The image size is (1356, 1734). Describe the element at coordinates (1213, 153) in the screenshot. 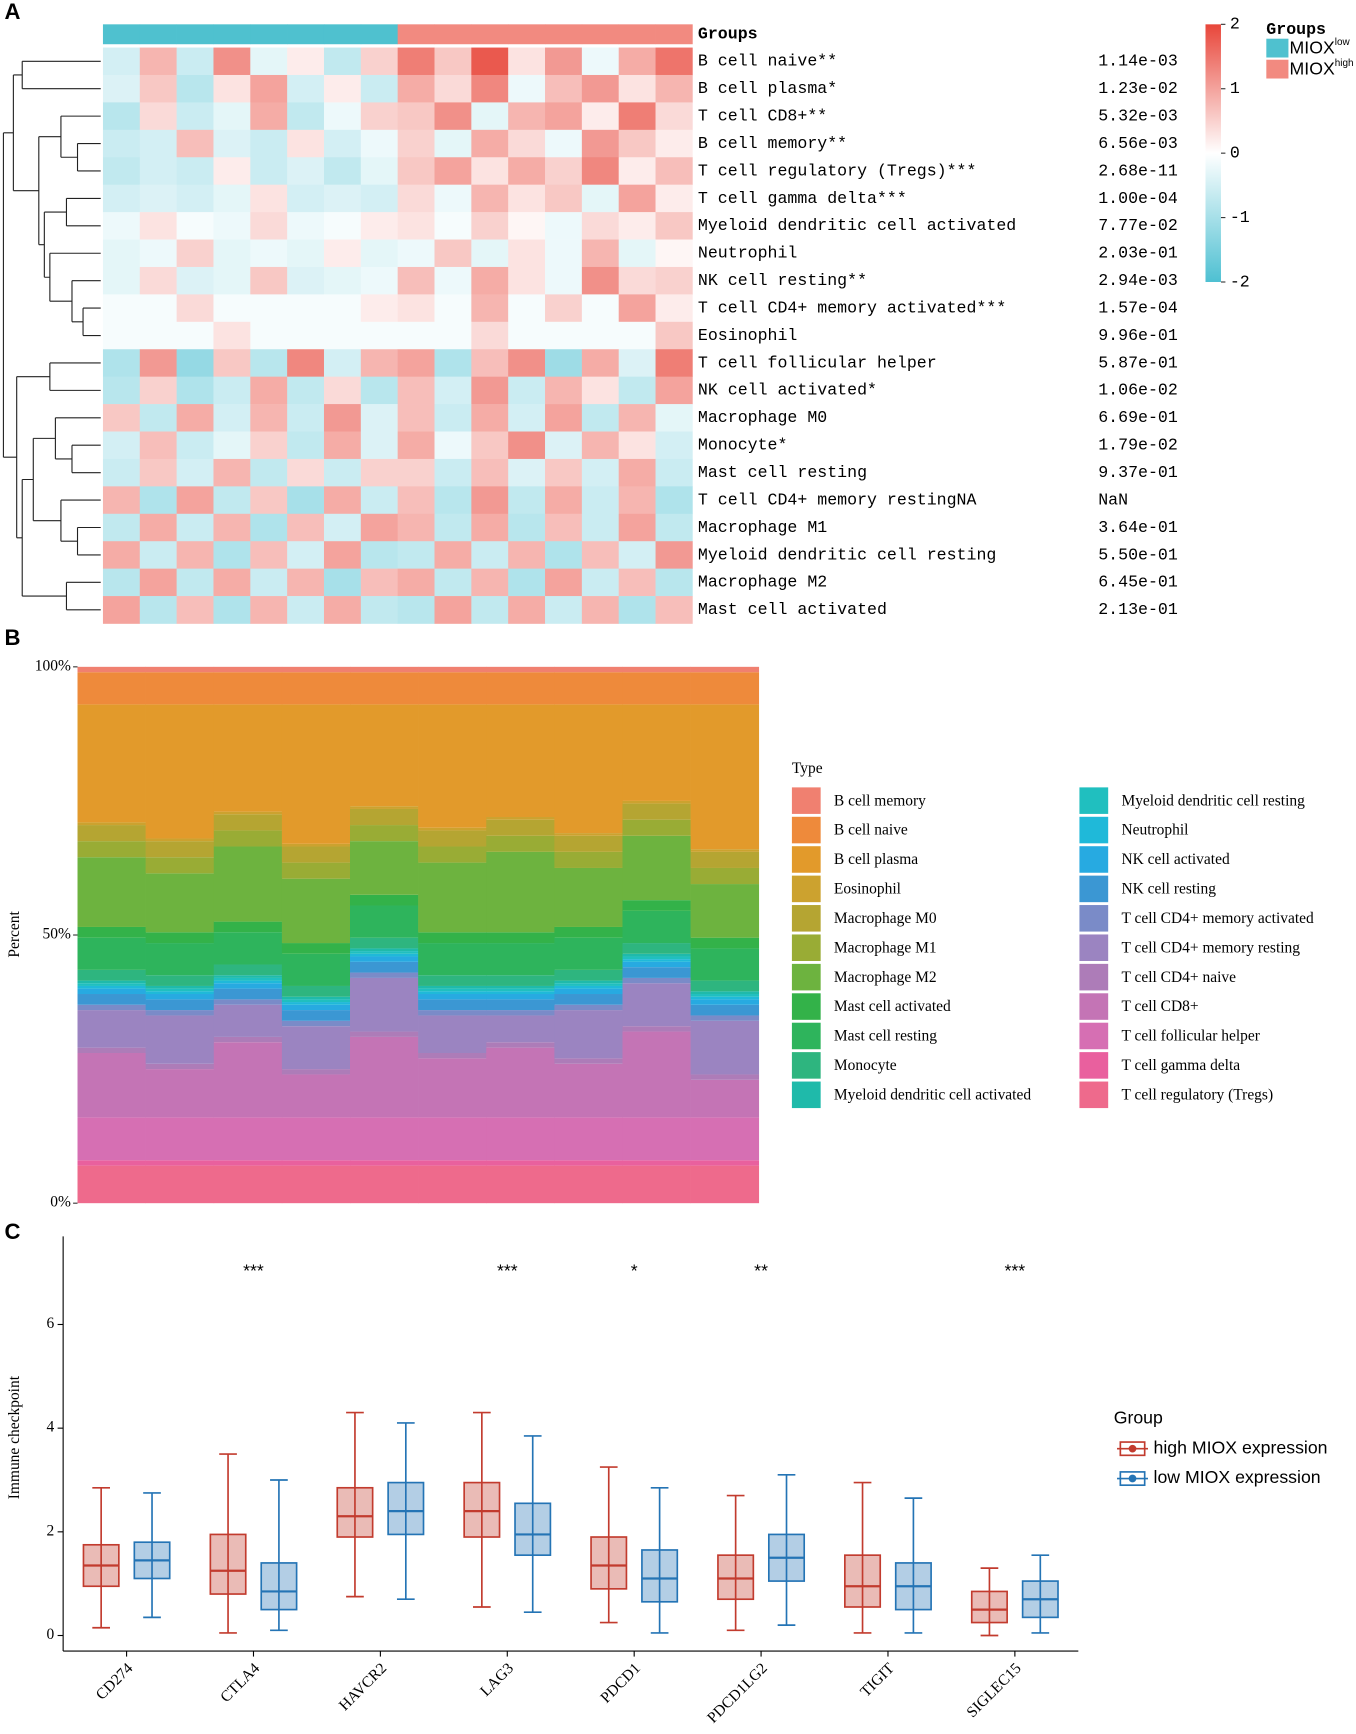

I see `colorbar` at that location.